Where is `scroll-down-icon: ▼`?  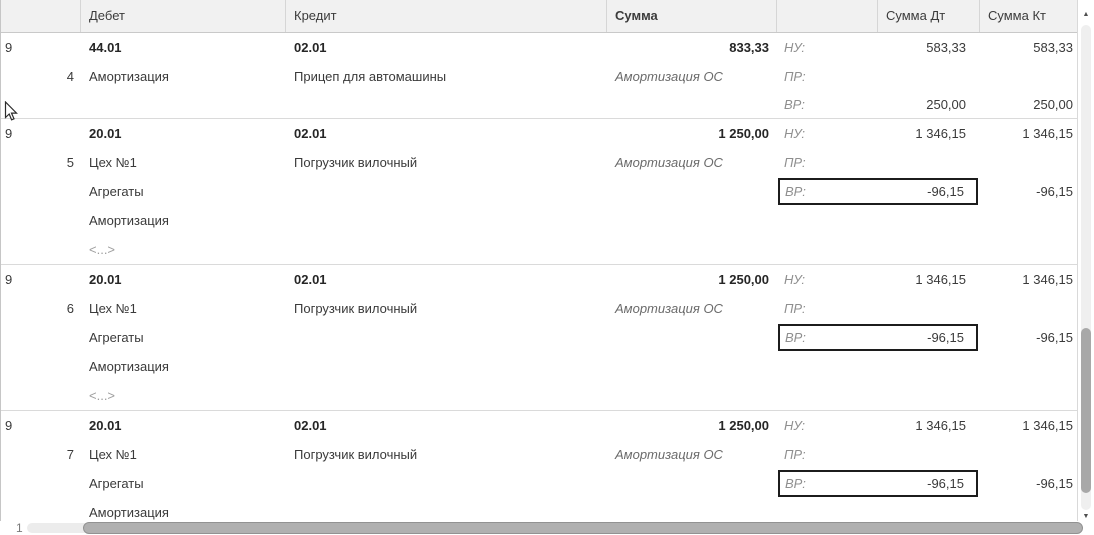 scroll-down-icon: ▼ is located at coordinates (1086, 516).